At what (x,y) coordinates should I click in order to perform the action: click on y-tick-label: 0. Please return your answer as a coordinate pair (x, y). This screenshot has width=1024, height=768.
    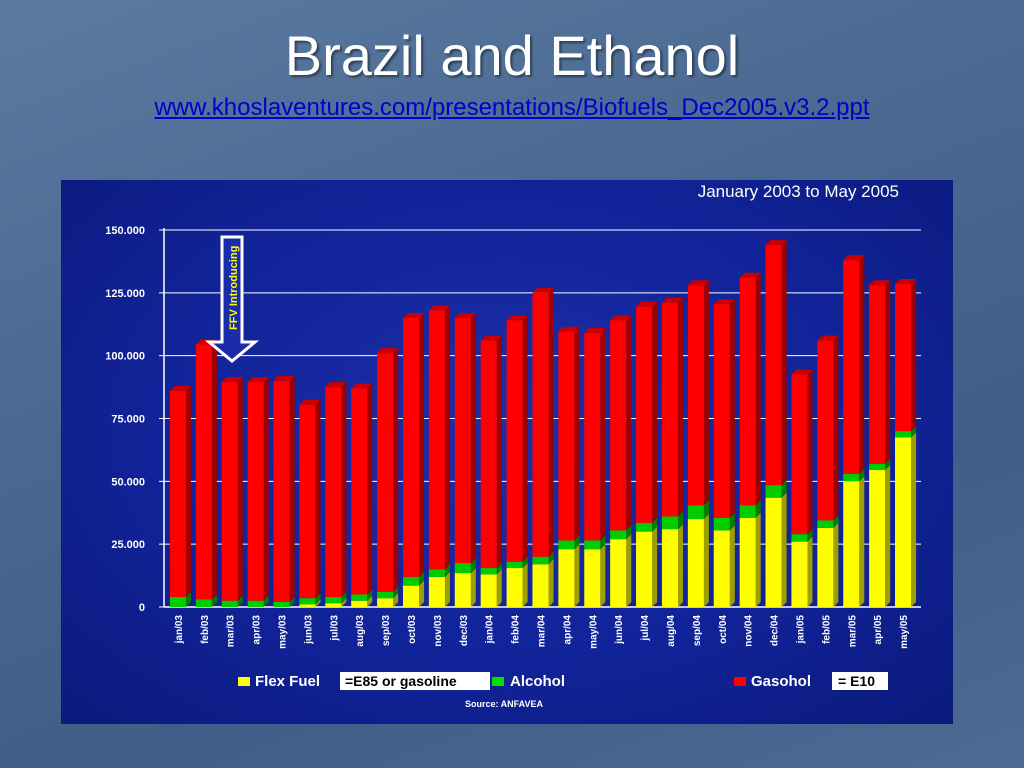
    Looking at the image, I should click on (142, 608).